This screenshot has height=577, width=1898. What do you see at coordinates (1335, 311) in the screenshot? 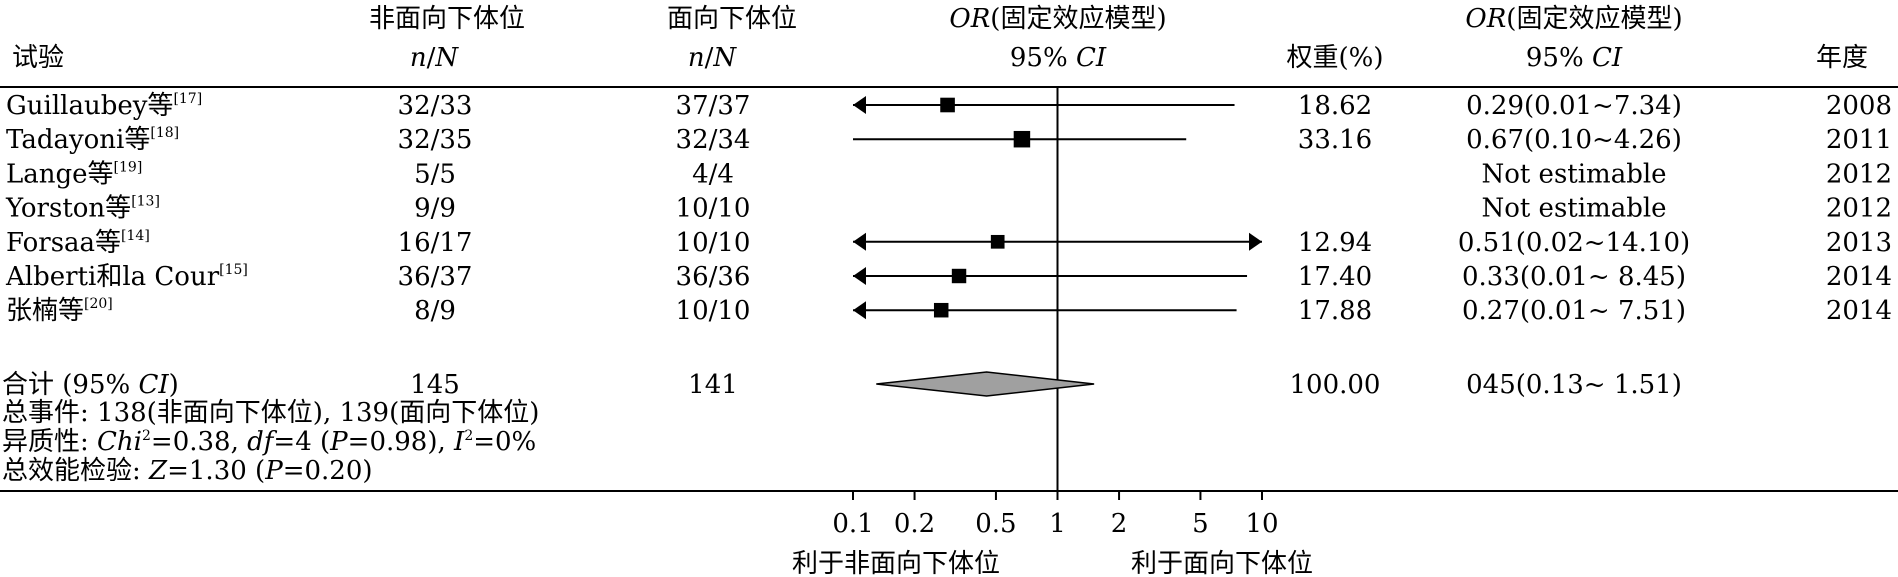
I see `study-weight: 17.88` at bounding box center [1335, 311].